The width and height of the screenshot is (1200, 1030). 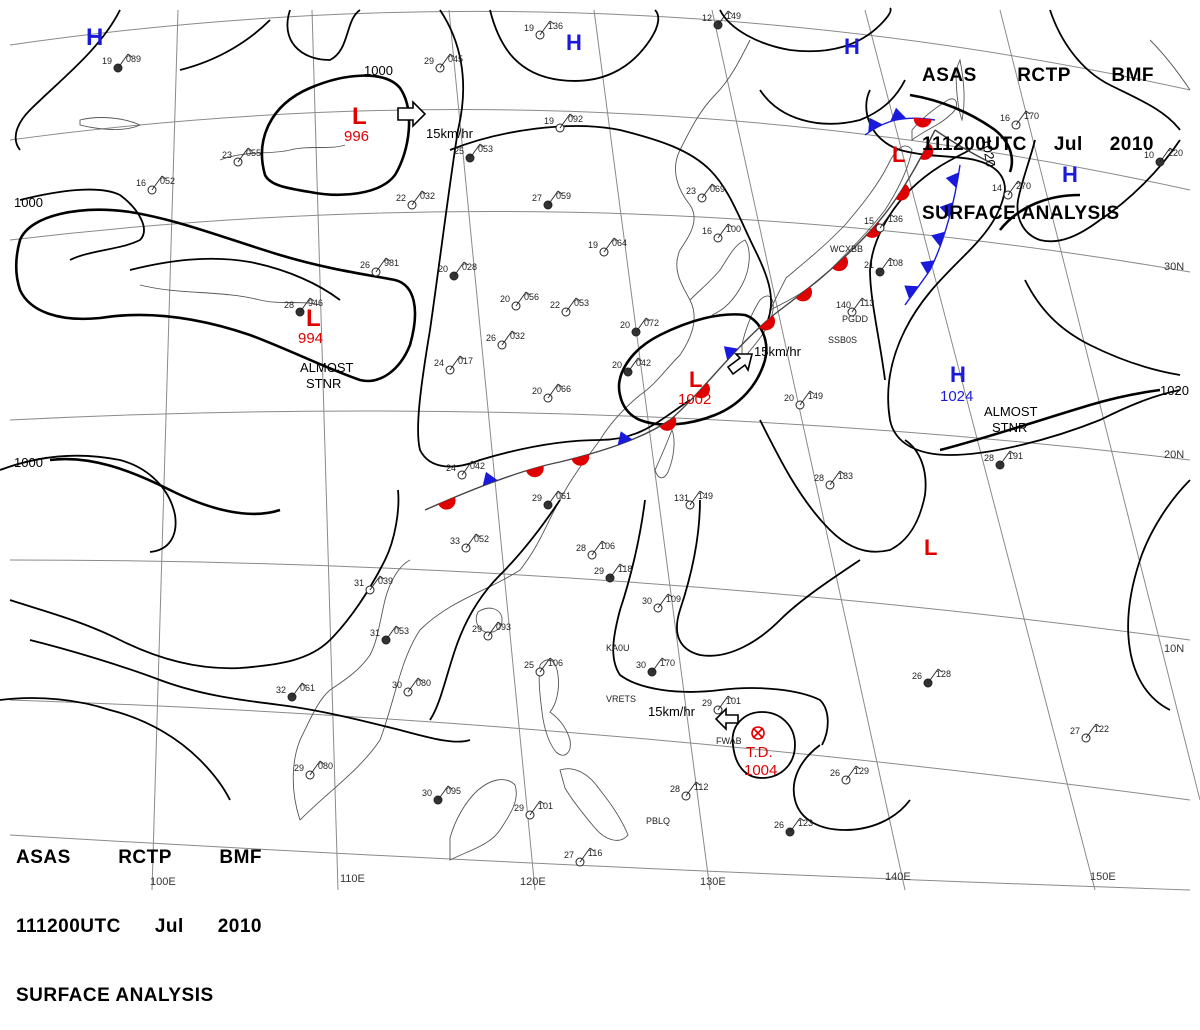 I want to click on cold-front-symbol, so click(x=927, y=267).